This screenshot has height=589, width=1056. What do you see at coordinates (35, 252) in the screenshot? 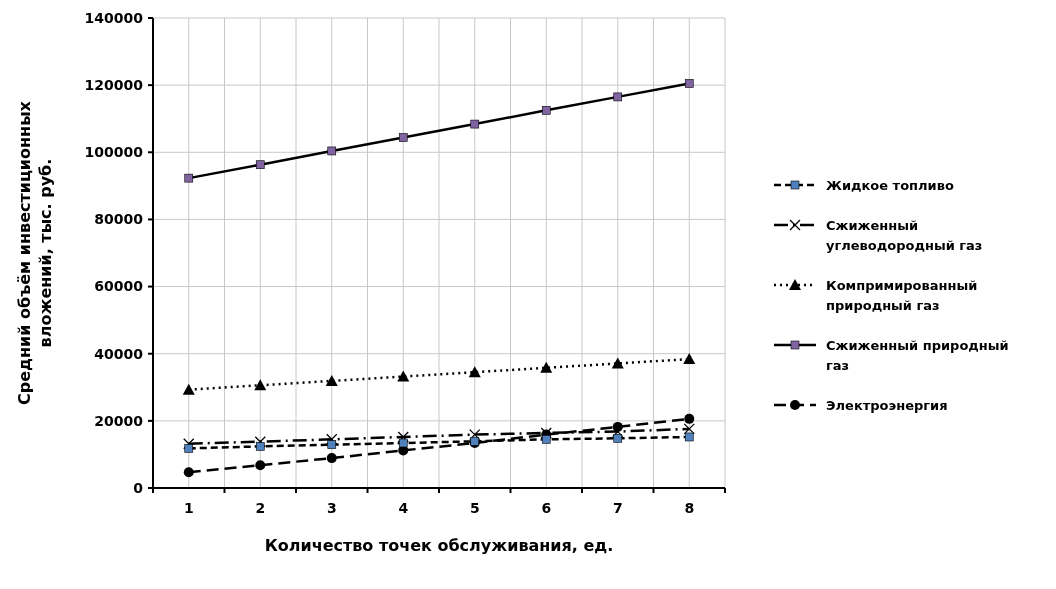
I see `y-axis-title: Средний объём инвестиционных вложений, тыс. руб.` at bounding box center [35, 252].